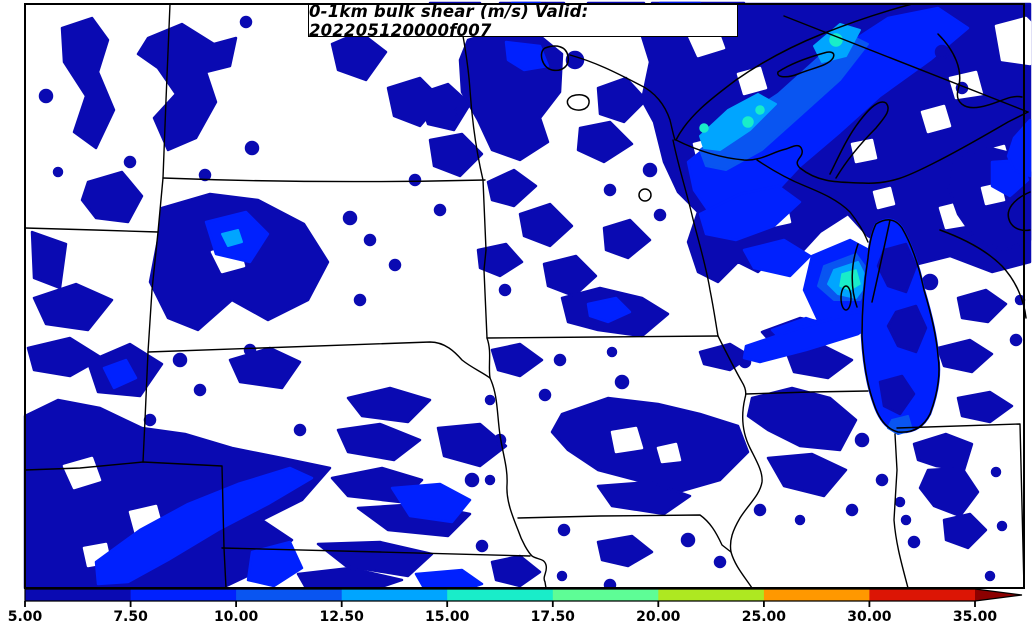  I want to click on border-mi-in-oh, so click(960, 506).